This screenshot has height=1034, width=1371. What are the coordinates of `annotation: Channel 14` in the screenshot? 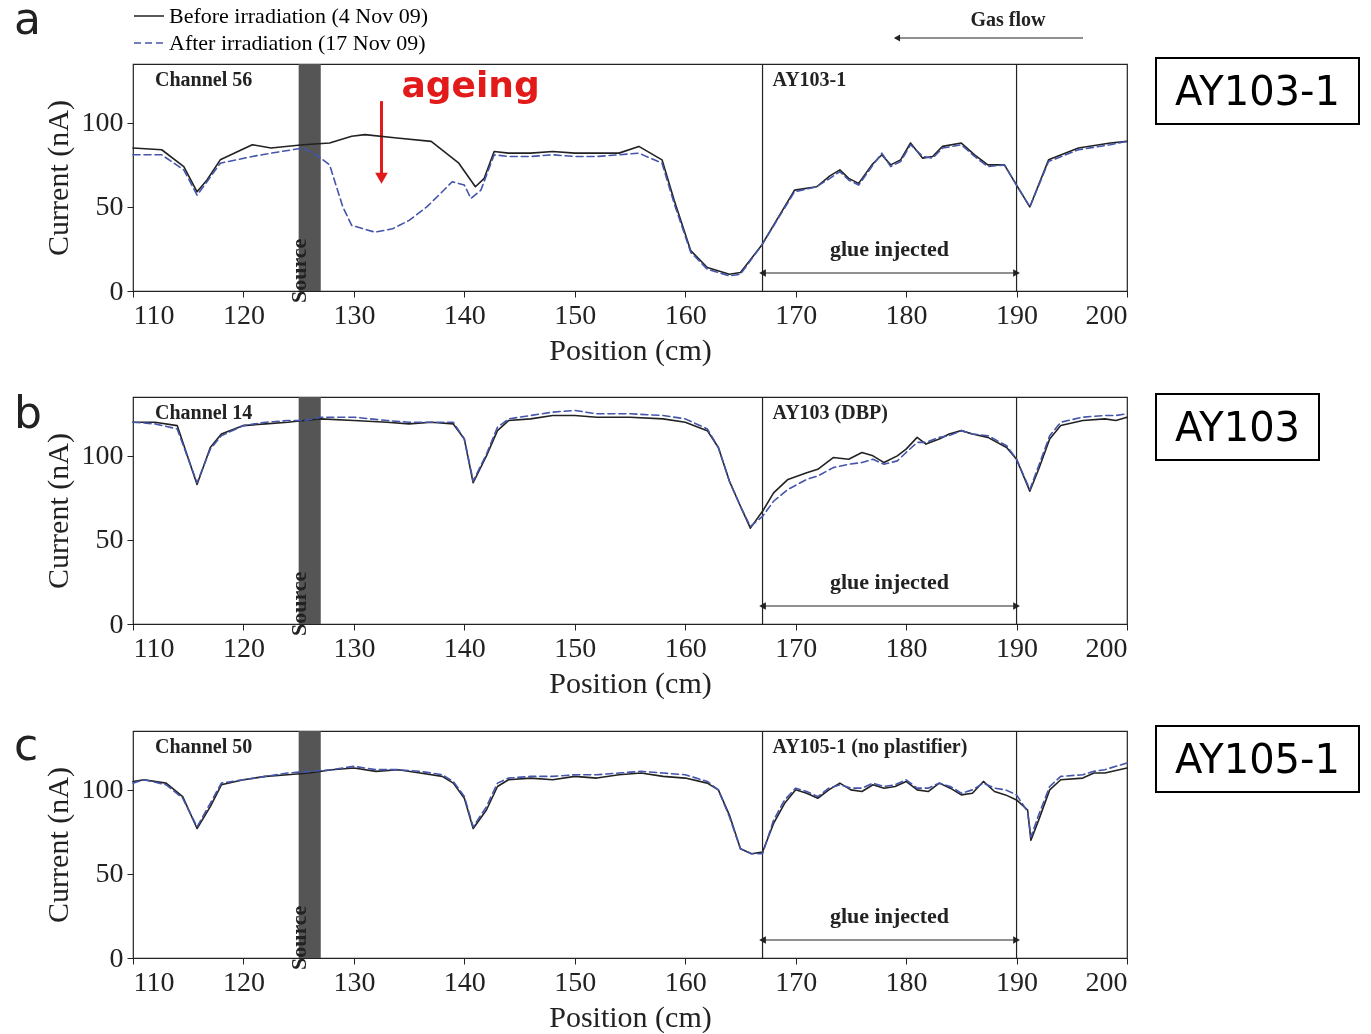 It's located at (204, 412).